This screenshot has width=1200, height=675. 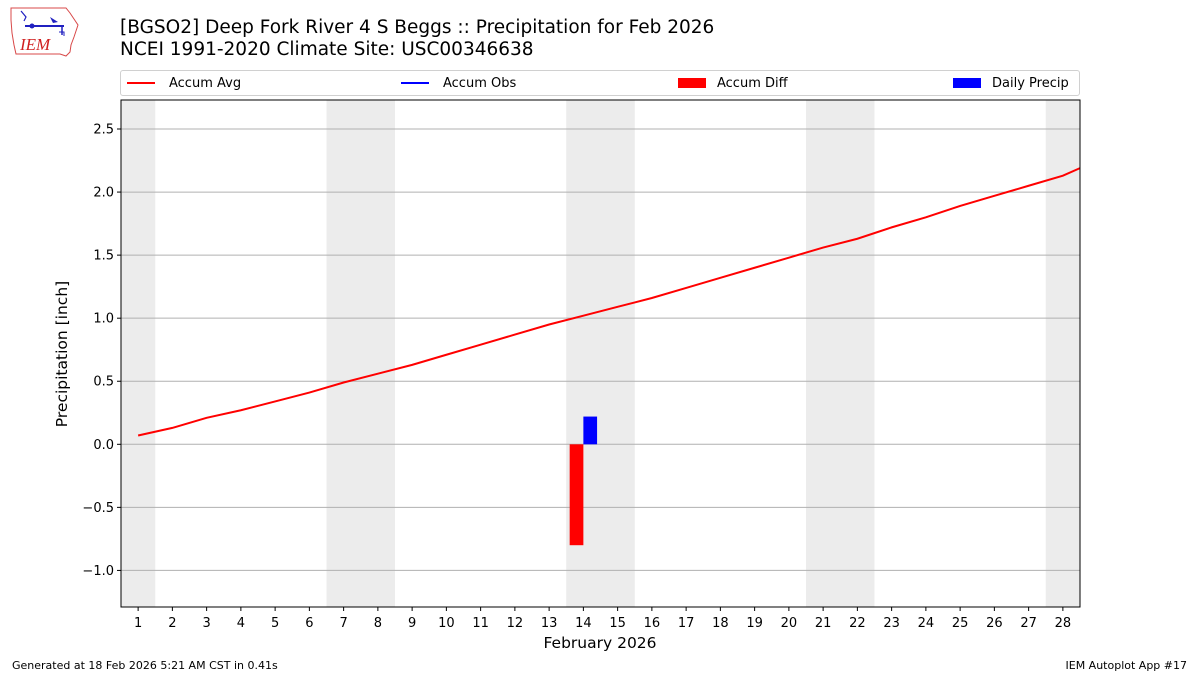 I want to click on x-tick-label: 13, so click(x=549, y=623).